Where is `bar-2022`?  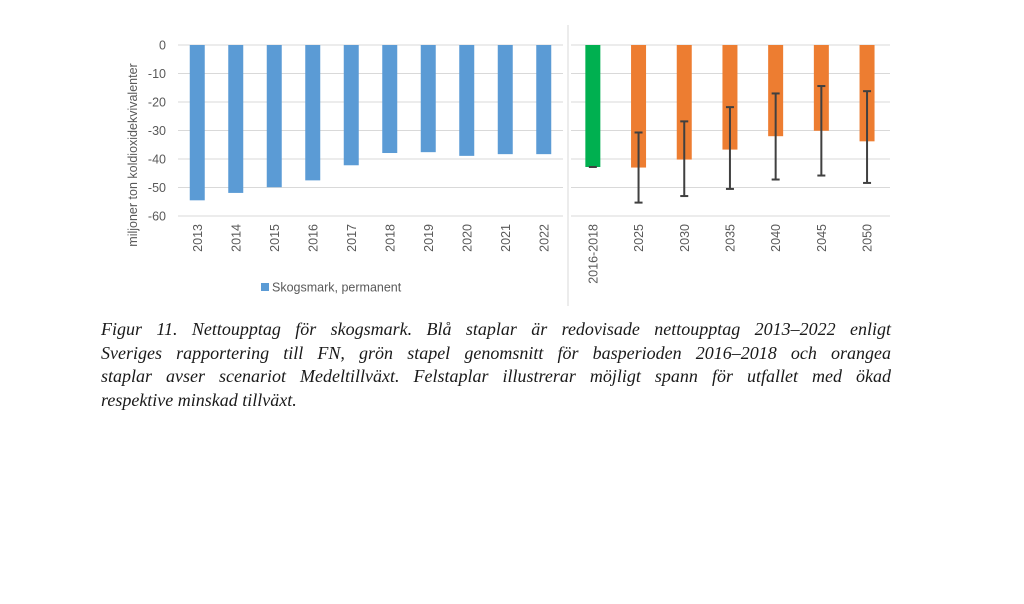 bar-2022 is located at coordinates (544, 100).